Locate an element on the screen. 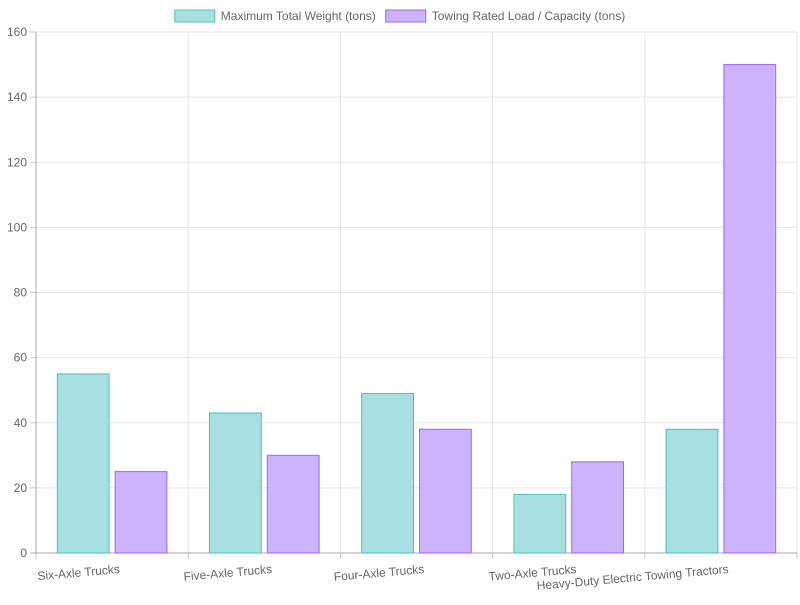  legend-label-0: Maximum Total Weight (tons) is located at coordinates (298, 16).